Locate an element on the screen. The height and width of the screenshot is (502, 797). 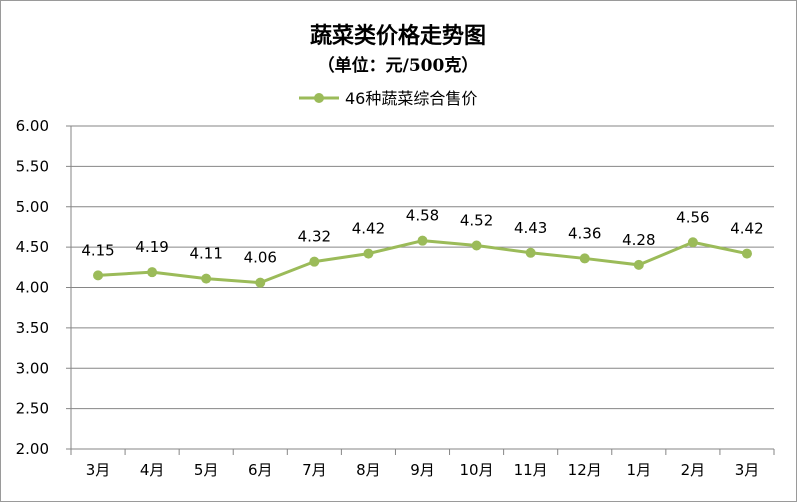
data-label: 4.36 is located at coordinates (584, 233).